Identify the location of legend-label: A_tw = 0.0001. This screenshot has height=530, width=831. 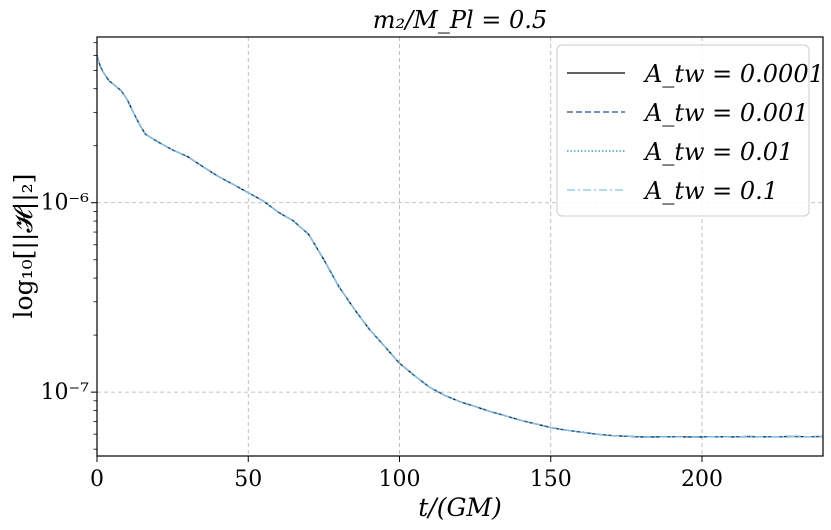
(733, 74).